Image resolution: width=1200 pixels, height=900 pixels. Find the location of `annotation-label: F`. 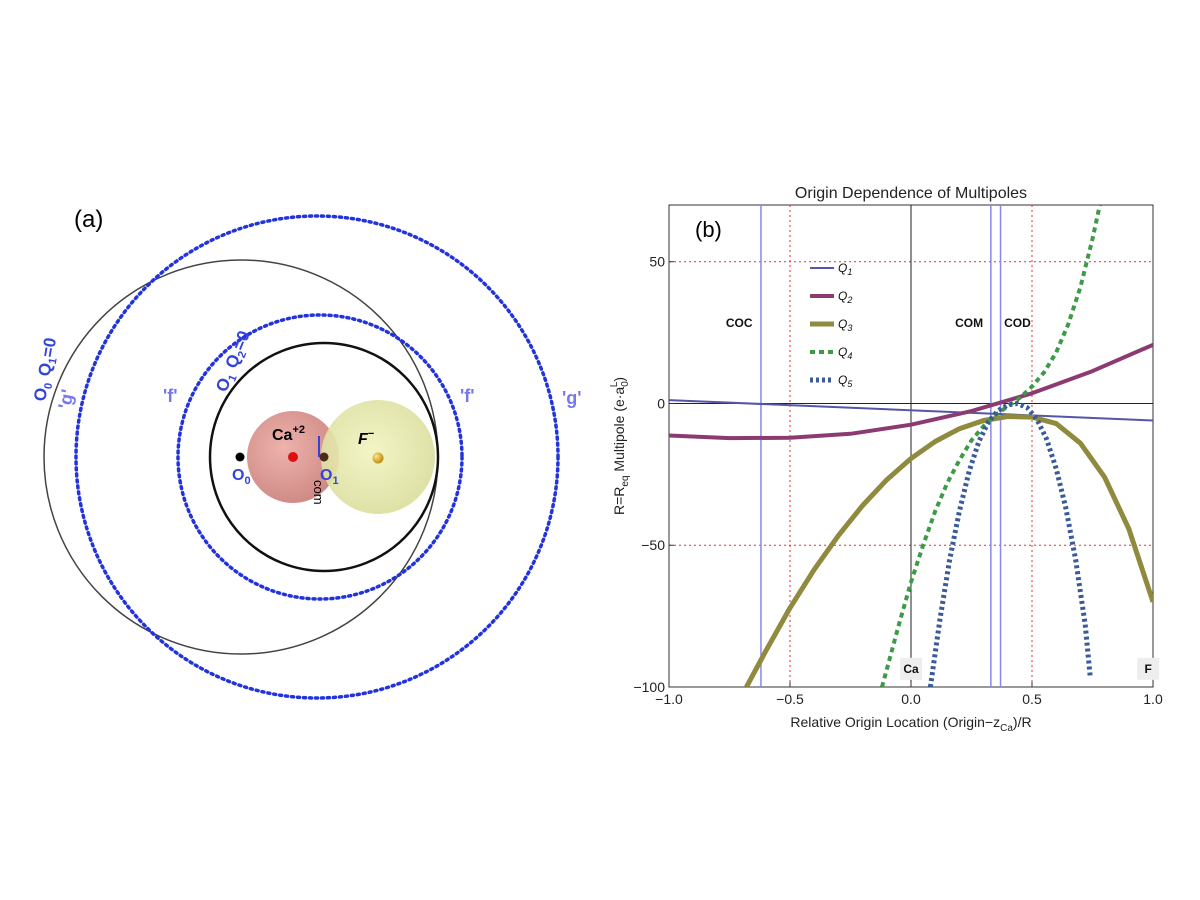

annotation-label: F is located at coordinates (1147, 669).